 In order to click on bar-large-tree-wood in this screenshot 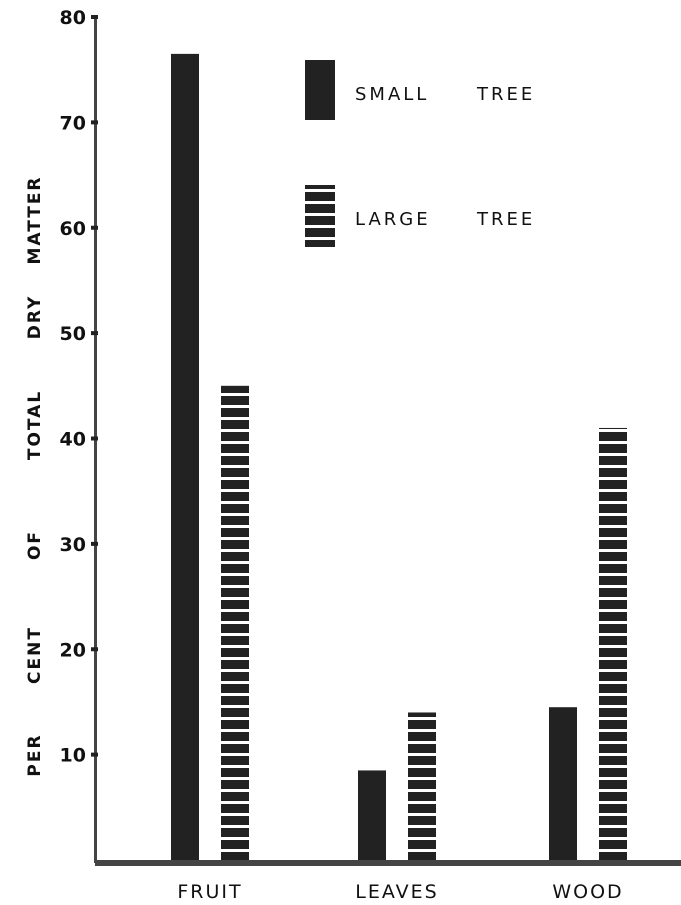, I will do `click(613, 643)`.